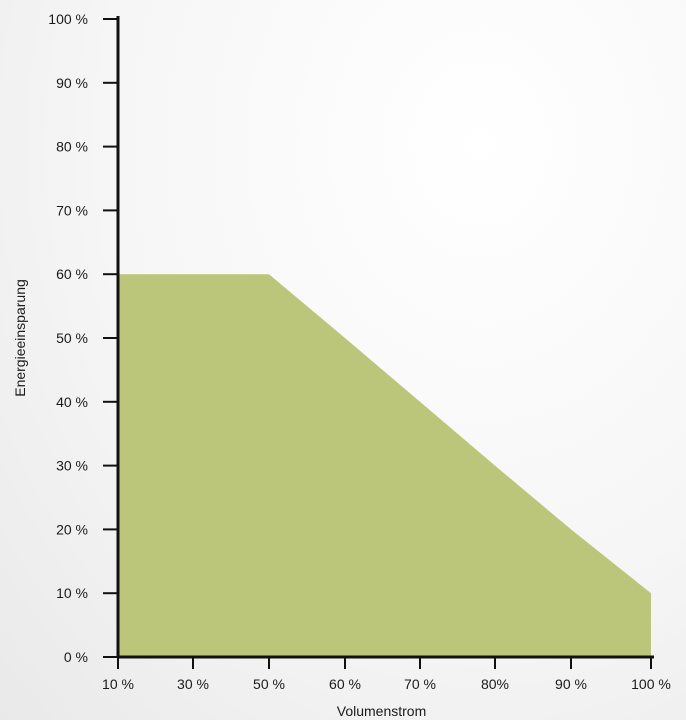 The height and width of the screenshot is (720, 686). I want to click on x-tick-label: 90 %, so click(571, 684).